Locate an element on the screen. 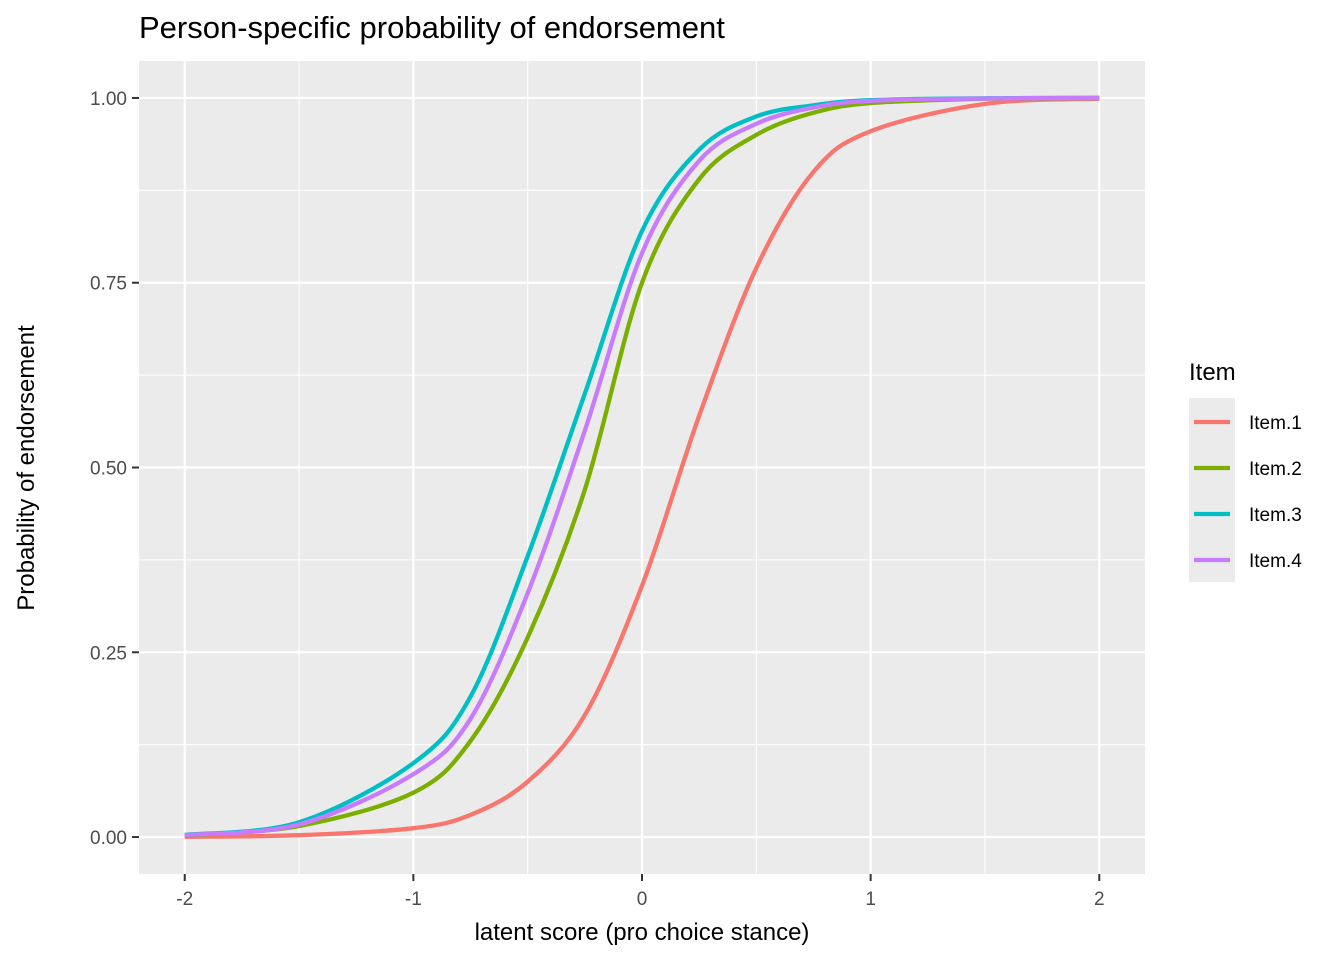  y-axis-label: Probability of endorsement is located at coordinates (26, 468).